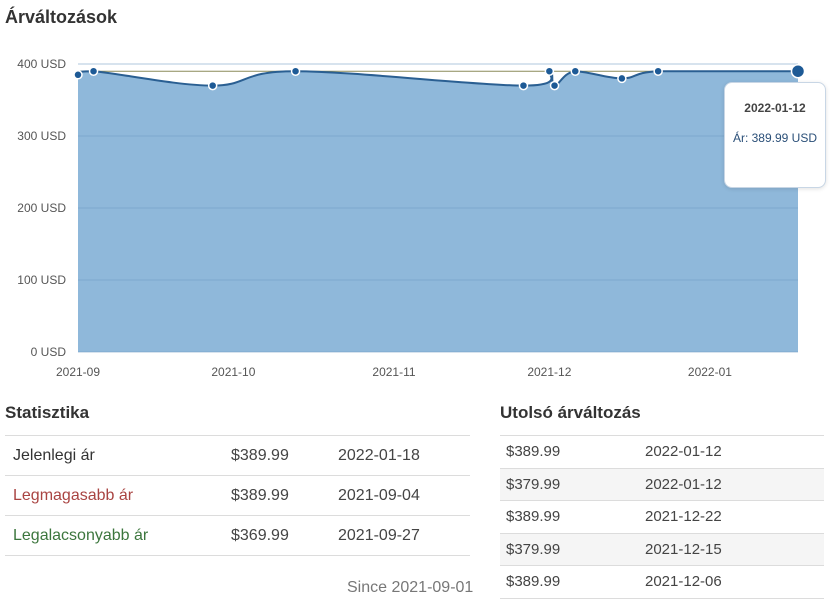  Describe the element at coordinates (404, 535) in the screenshot. I see `stats-date: 2021-09-27` at that location.